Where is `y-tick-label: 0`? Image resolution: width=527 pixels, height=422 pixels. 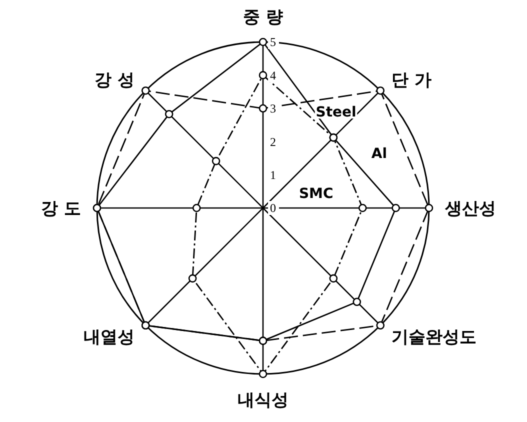 y-tick-label: 0 is located at coordinates (273, 208).